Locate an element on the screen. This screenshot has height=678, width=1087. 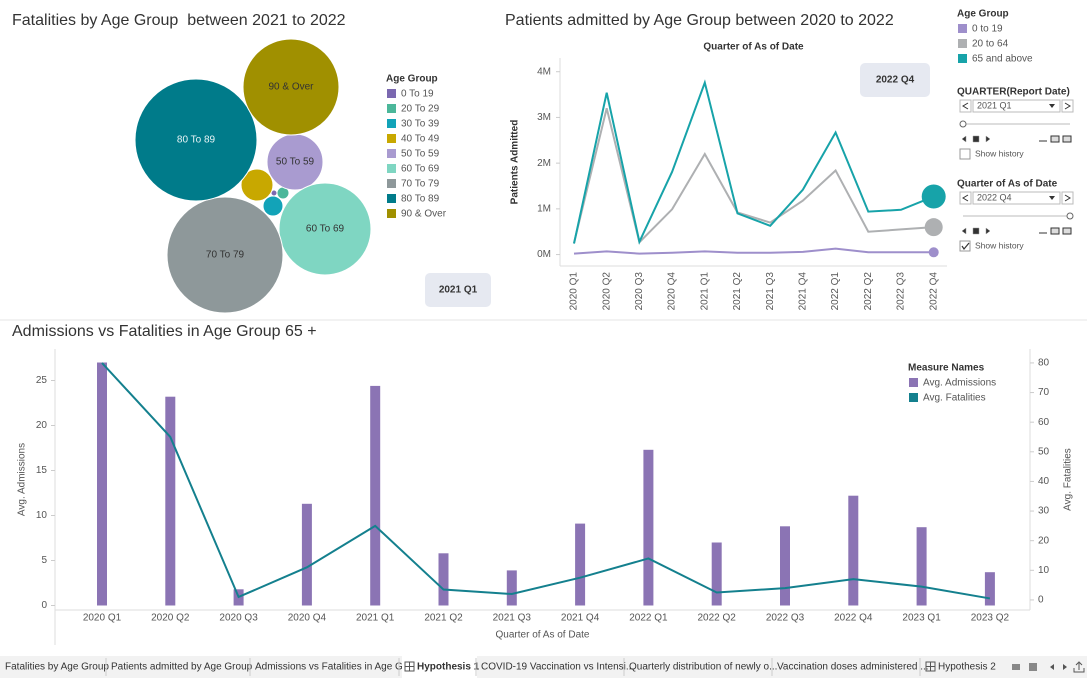
tab-label: Patients admitted by Age Group is located at coordinates (182, 667).